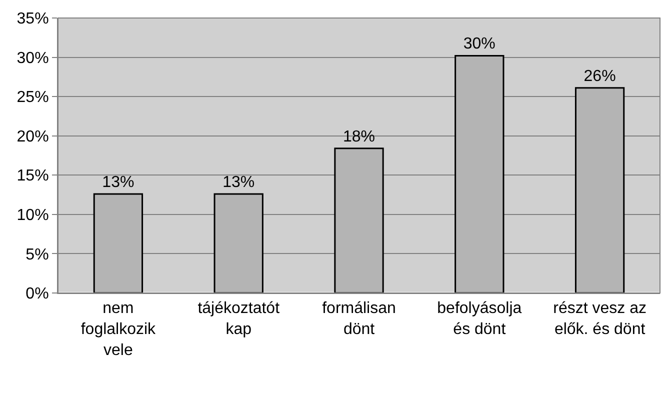 Image resolution: width=664 pixels, height=393 pixels. Describe the element at coordinates (37, 294) in the screenshot. I see `y-tick-label: 0%` at that location.